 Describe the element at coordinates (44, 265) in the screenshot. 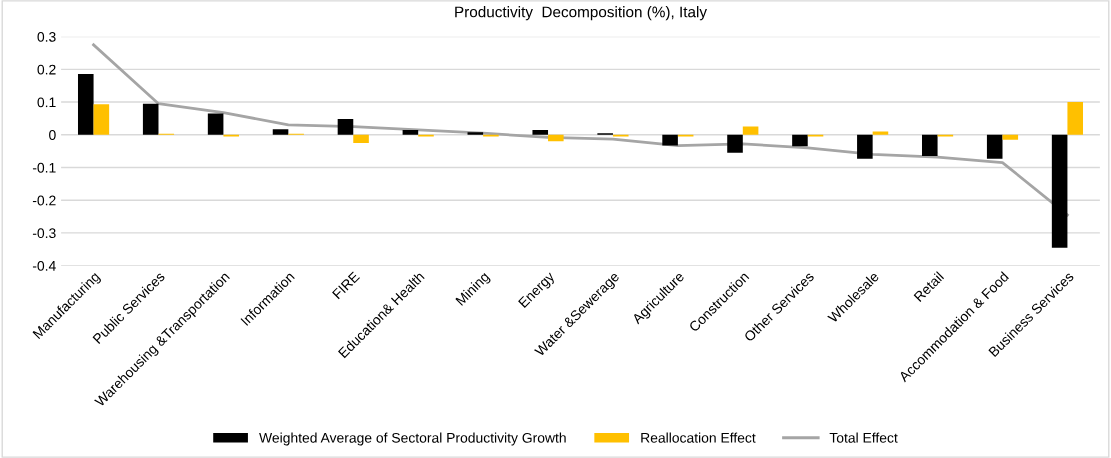

I see `y-tick-label: -0.4` at that location.